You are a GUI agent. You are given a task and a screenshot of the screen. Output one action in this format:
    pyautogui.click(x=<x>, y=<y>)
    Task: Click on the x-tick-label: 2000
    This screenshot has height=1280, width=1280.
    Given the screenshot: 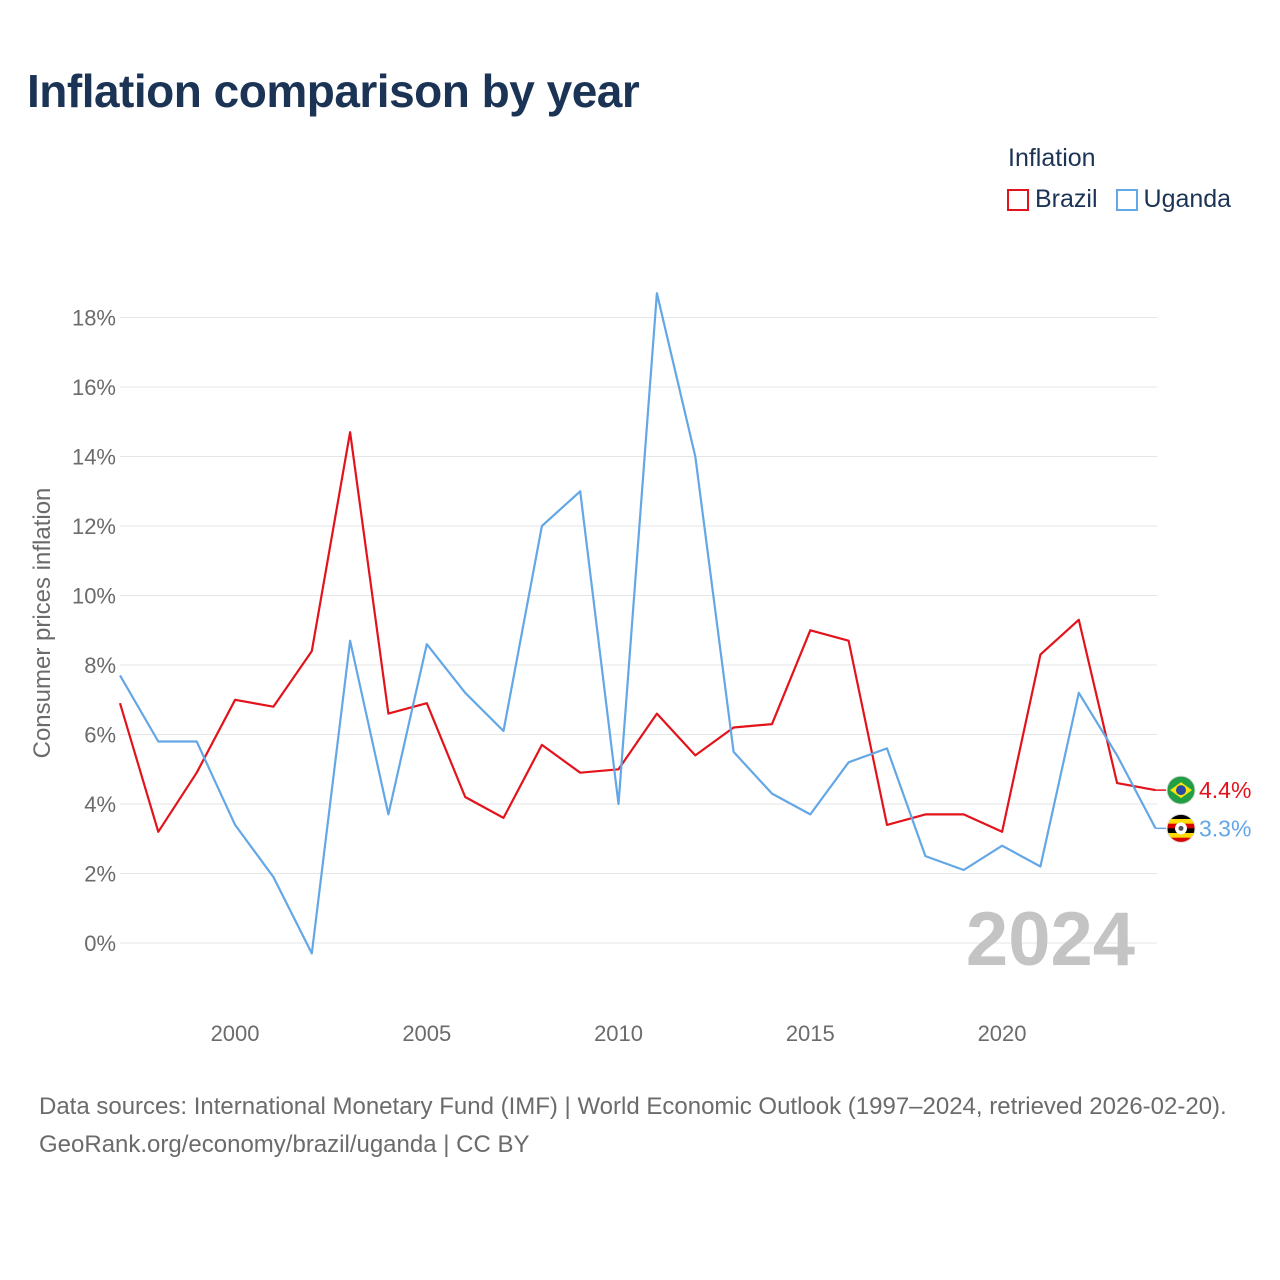 What is the action you would take?
    pyautogui.click(x=235, y=1033)
    